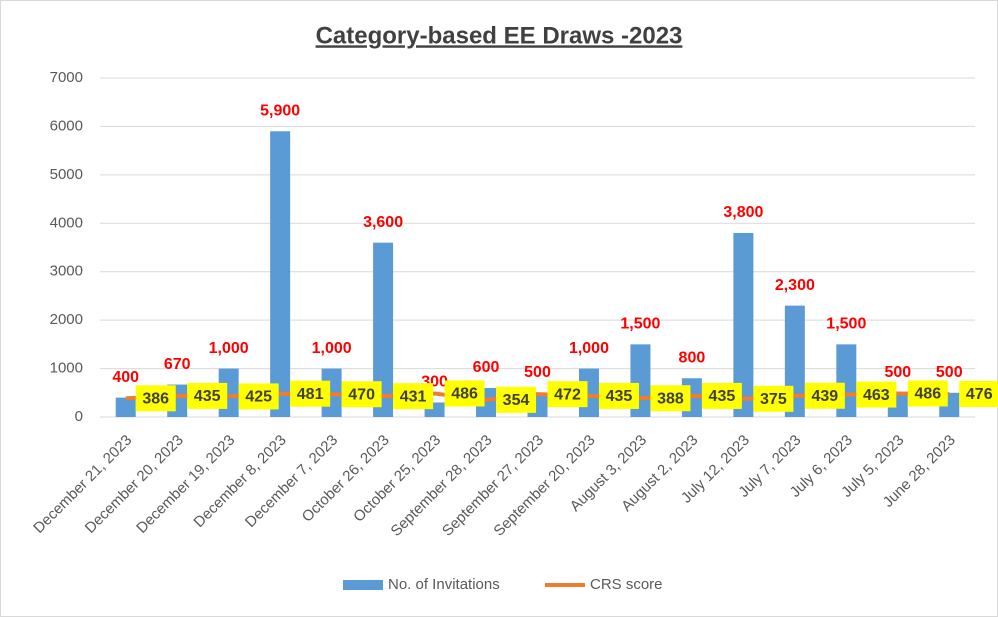  What do you see at coordinates (795, 285) in the screenshot?
I see `bar-value-label: 2,300` at bounding box center [795, 285].